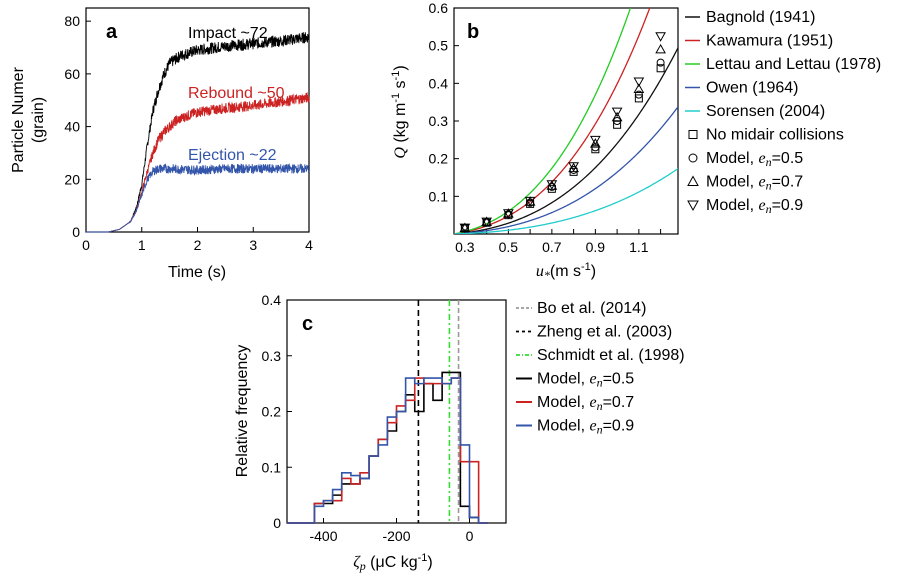 This screenshot has width=913, height=578. I want to click on x-tick-label: 4, so click(309, 245).